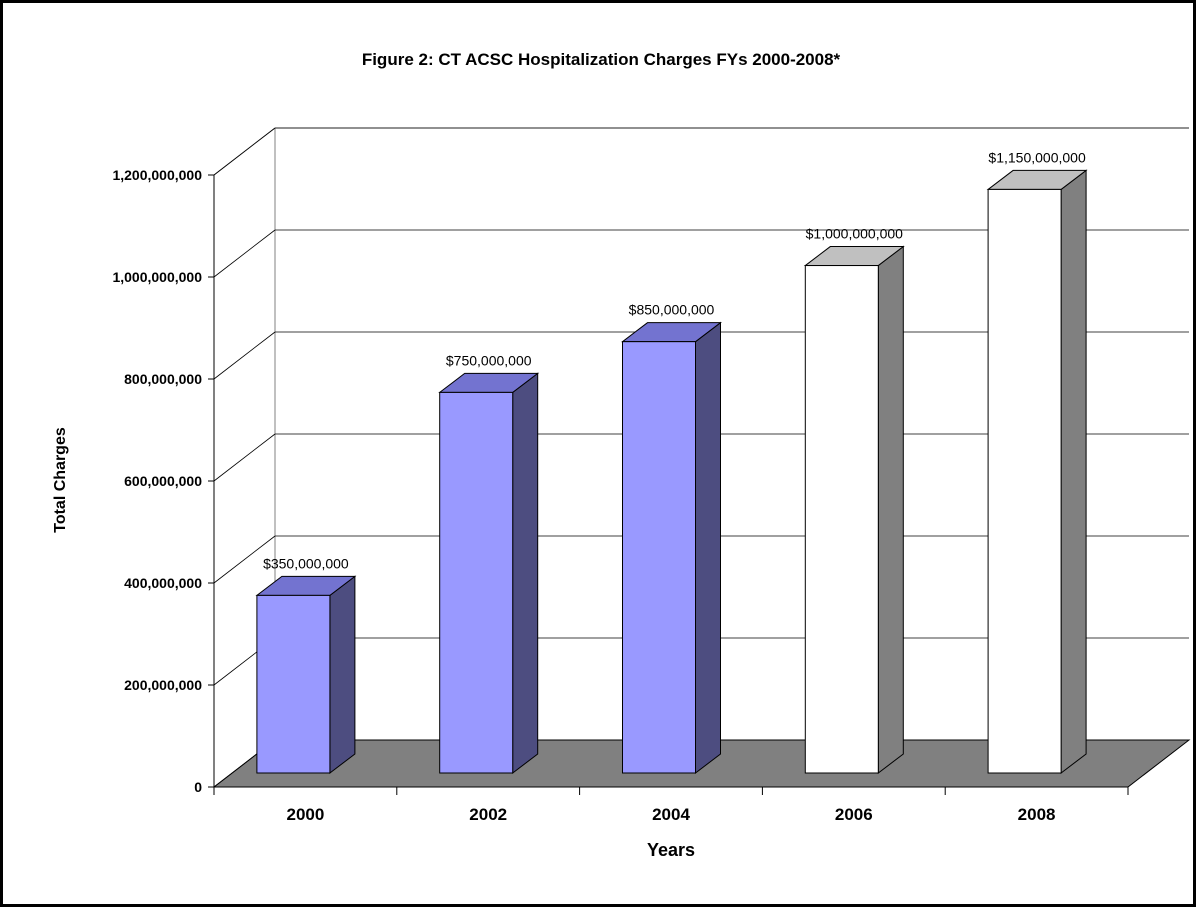  Describe the element at coordinates (854, 814) in the screenshot. I see `x-tick-label-2006: 2006` at that location.